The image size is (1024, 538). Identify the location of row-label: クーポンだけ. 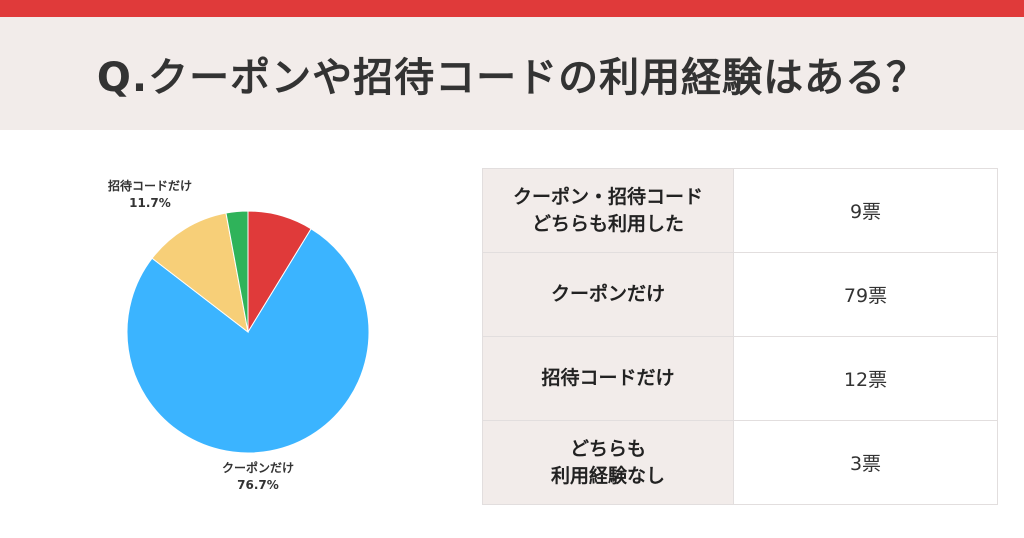
(608, 294).